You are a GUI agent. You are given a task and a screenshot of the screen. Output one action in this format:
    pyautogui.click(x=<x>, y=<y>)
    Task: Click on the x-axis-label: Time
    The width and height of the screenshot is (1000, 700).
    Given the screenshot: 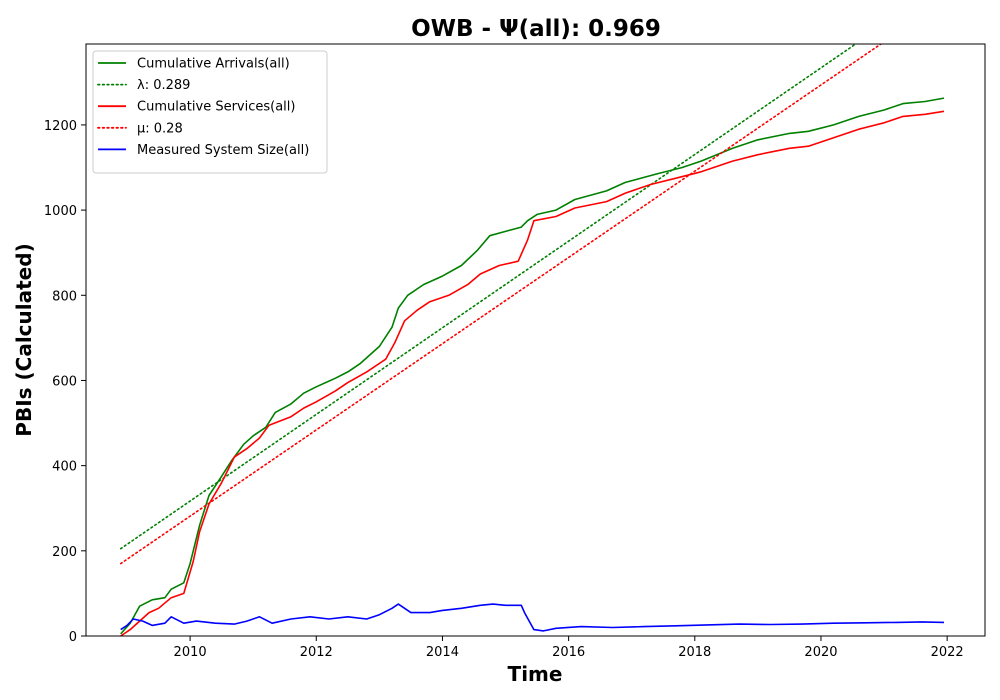 What is the action you would take?
    pyautogui.click(x=535, y=674)
    